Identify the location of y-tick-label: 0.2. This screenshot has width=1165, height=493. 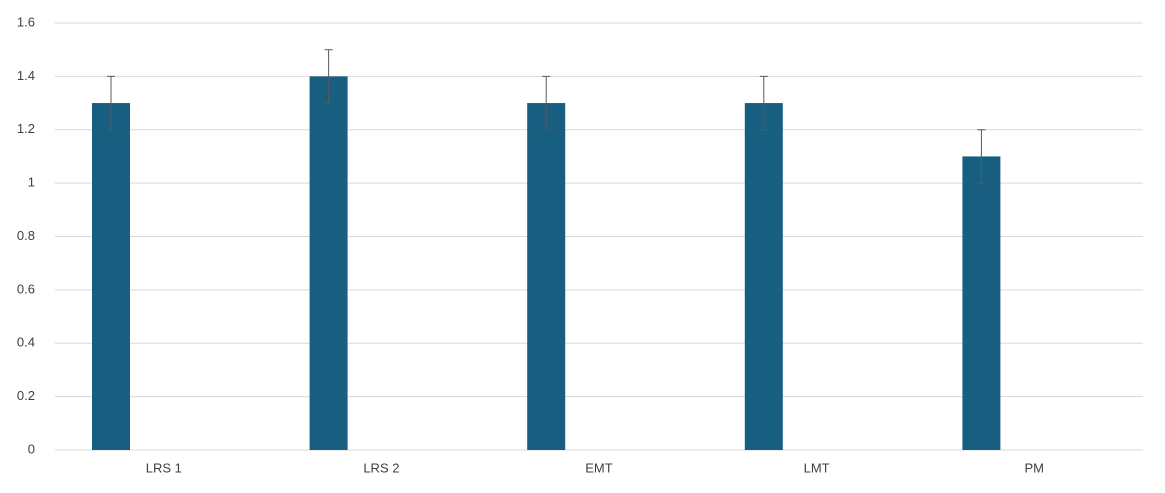
(26, 395).